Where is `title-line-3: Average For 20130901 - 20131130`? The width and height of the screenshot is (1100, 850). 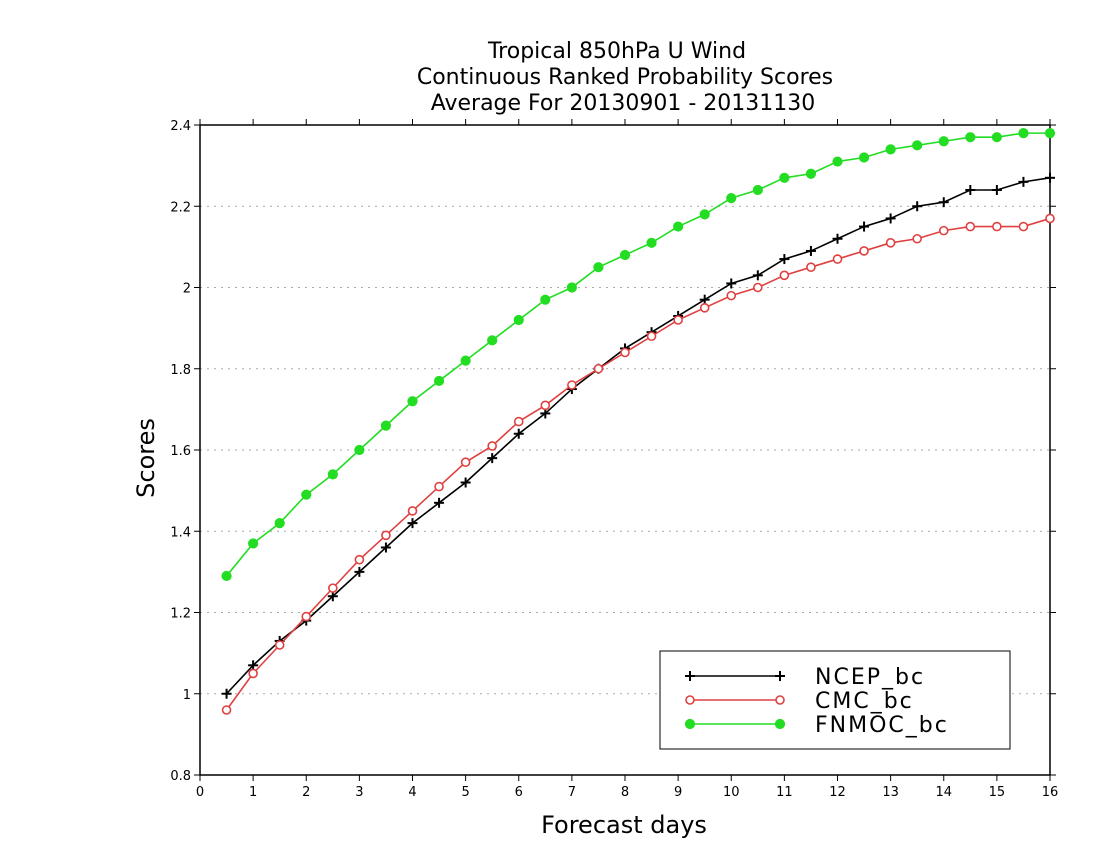
title-line-3: Average For 20130901 - 20131130 is located at coordinates (623, 103).